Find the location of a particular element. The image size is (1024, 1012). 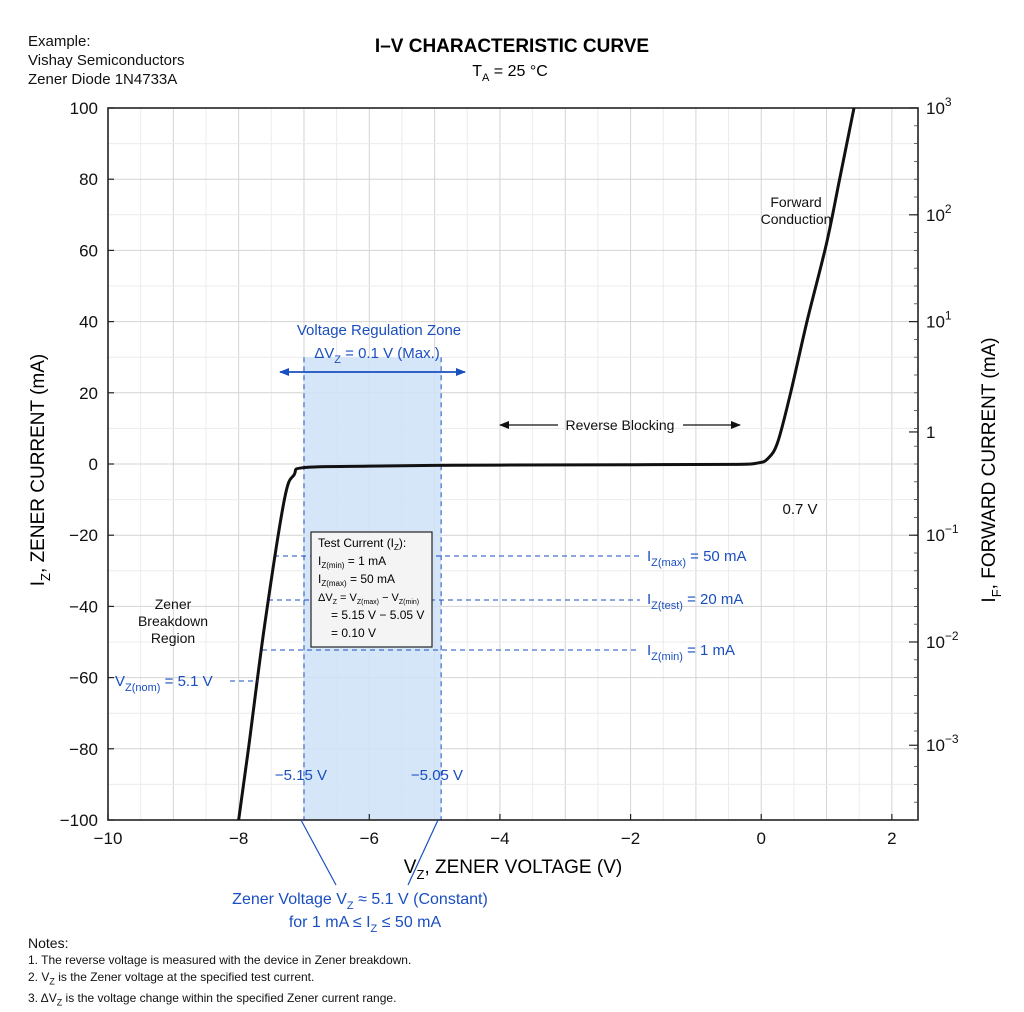

forward-label-1: Forward is located at coordinates (795, 202).